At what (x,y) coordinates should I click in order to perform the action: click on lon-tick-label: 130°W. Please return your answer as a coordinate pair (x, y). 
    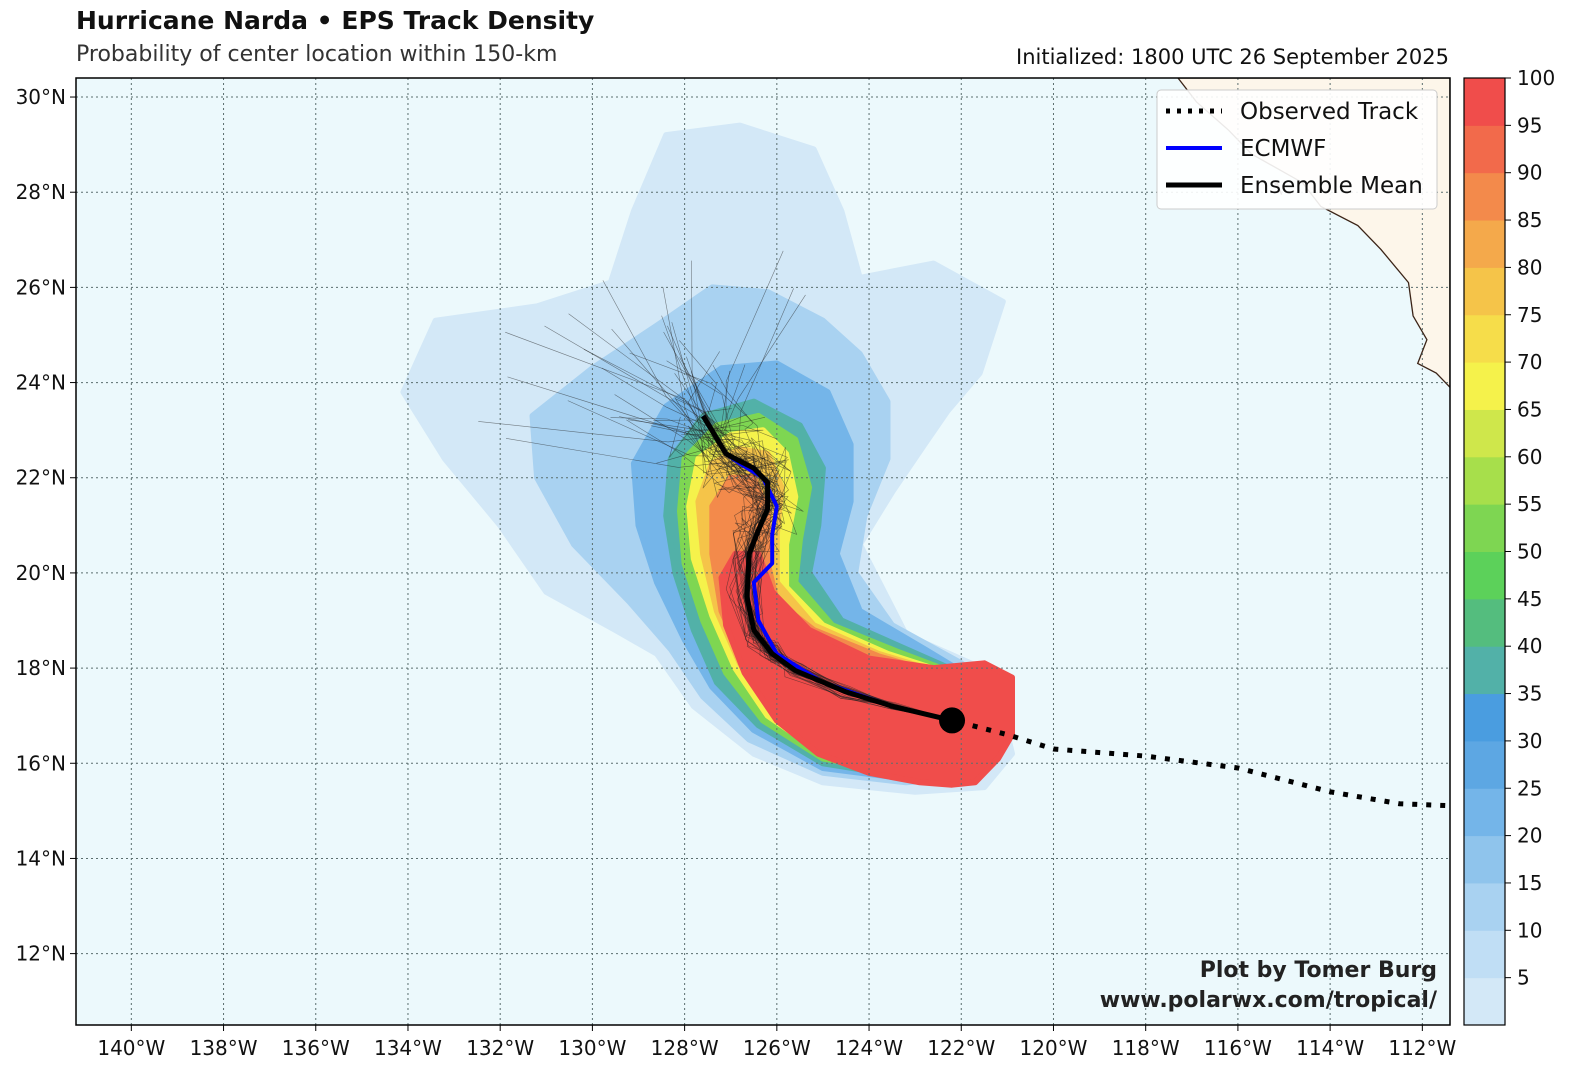
    Looking at the image, I should click on (592, 1048).